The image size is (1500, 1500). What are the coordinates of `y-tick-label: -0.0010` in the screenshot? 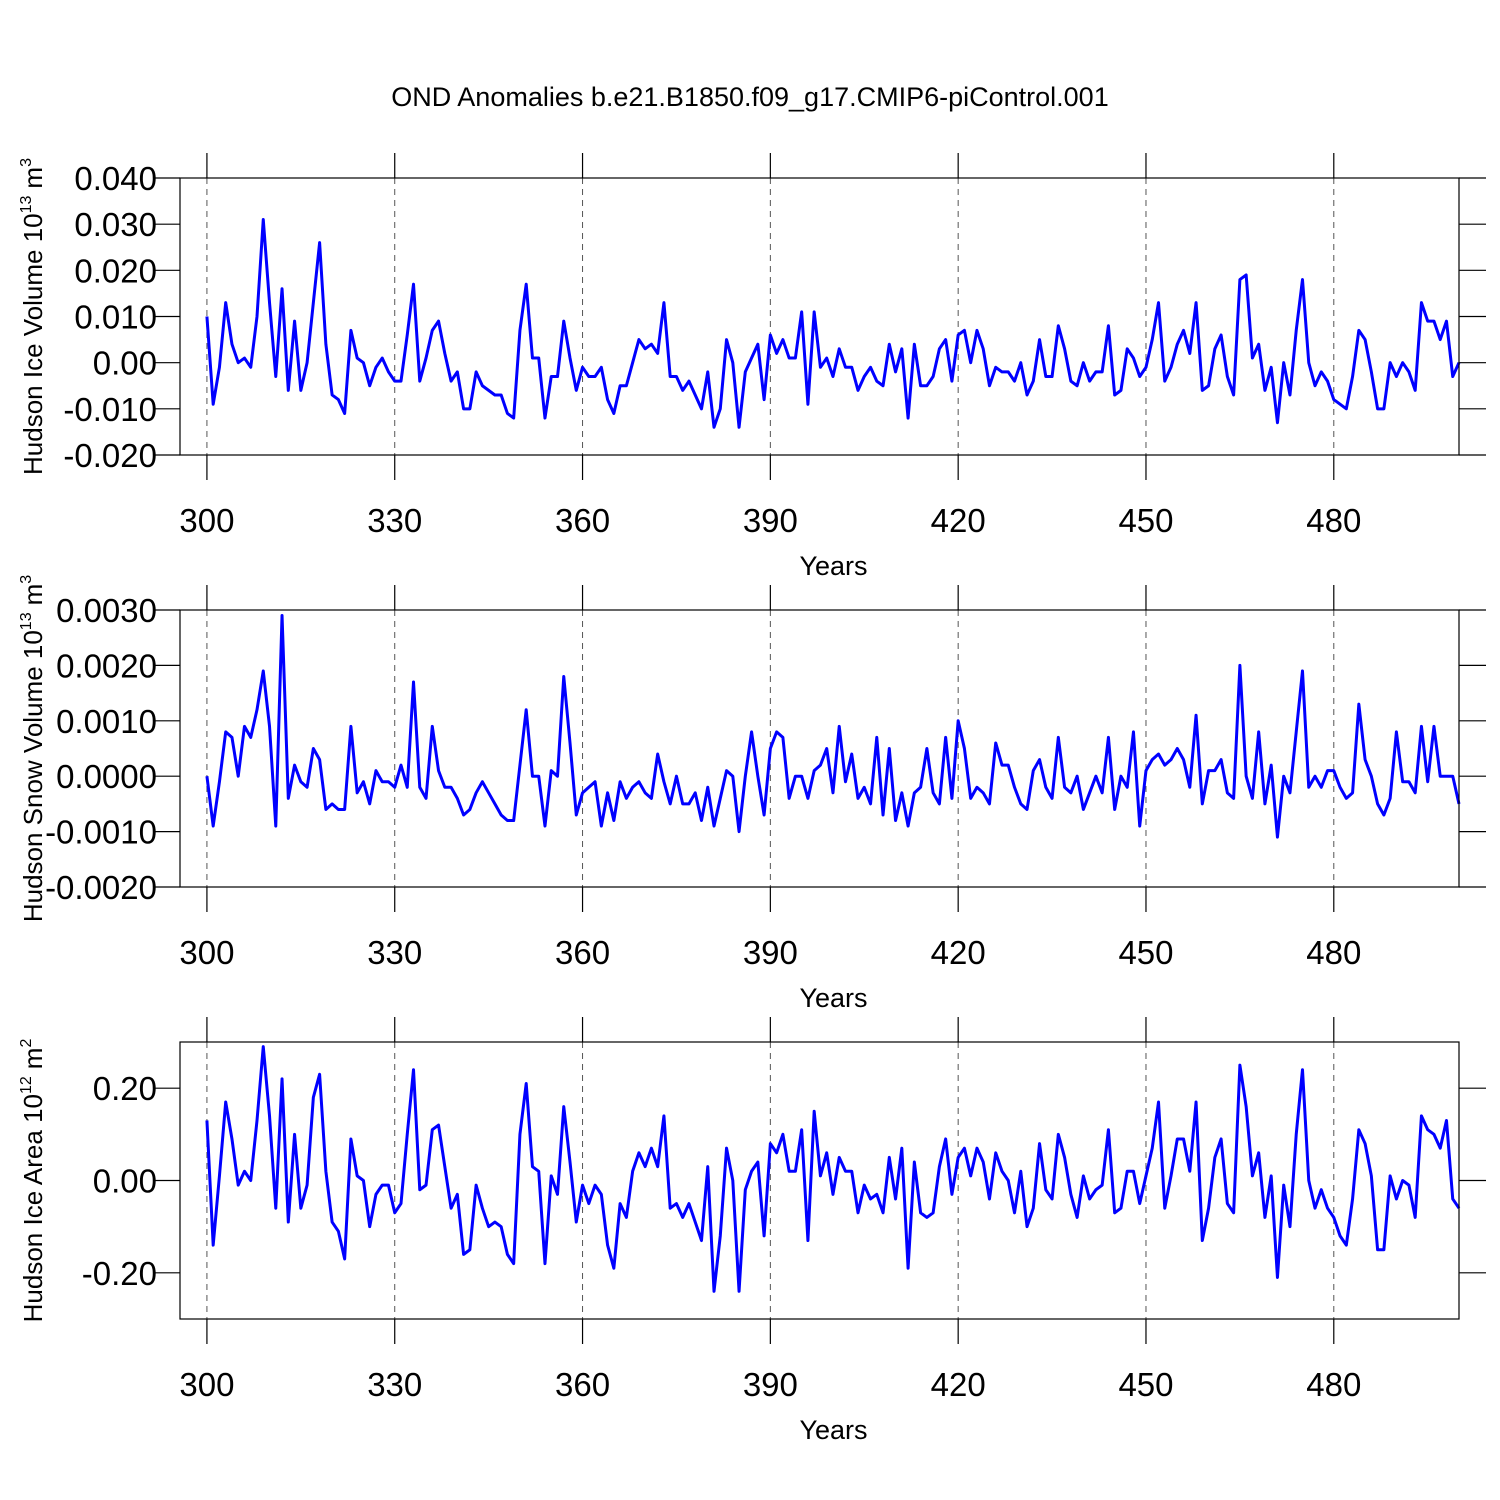 It's located at (101, 832).